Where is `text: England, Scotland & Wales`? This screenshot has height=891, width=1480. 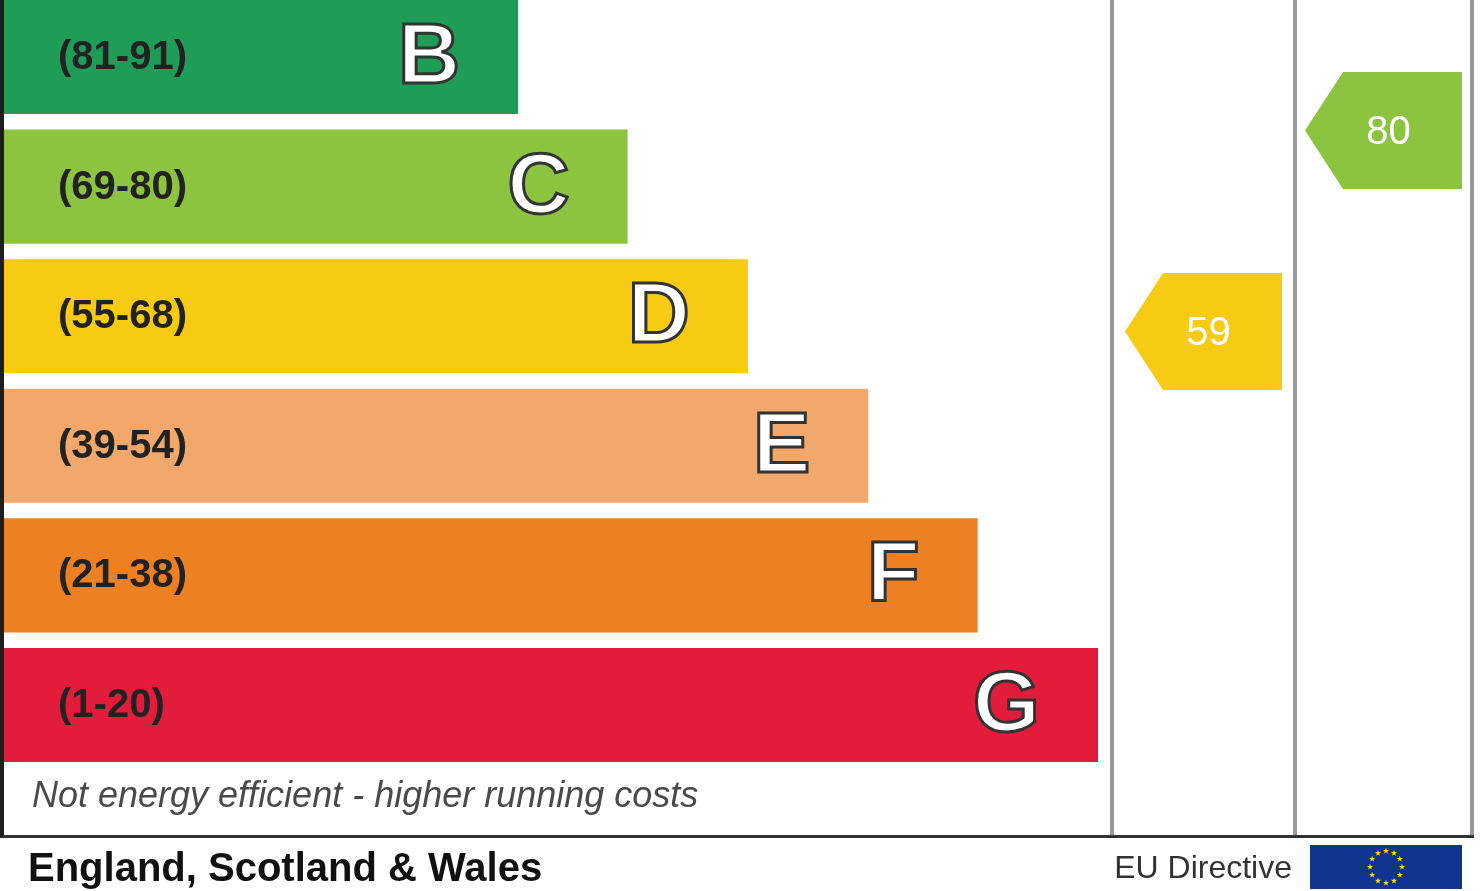
text: England, Scotland & Wales is located at coordinates (285, 867).